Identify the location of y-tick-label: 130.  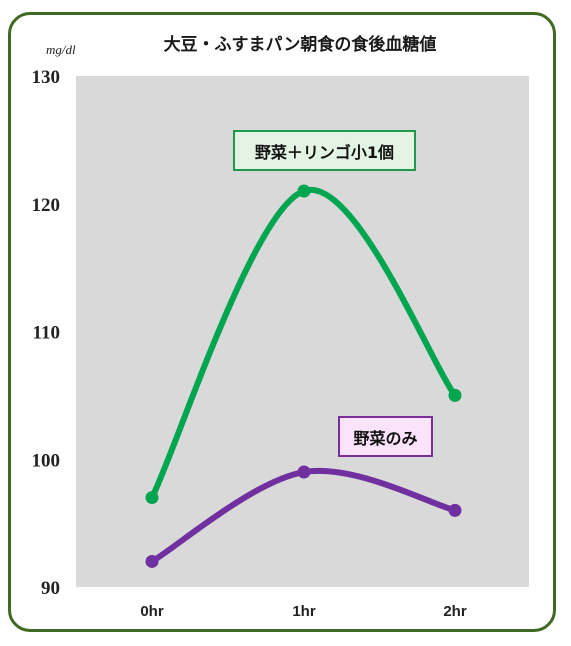
(46, 77).